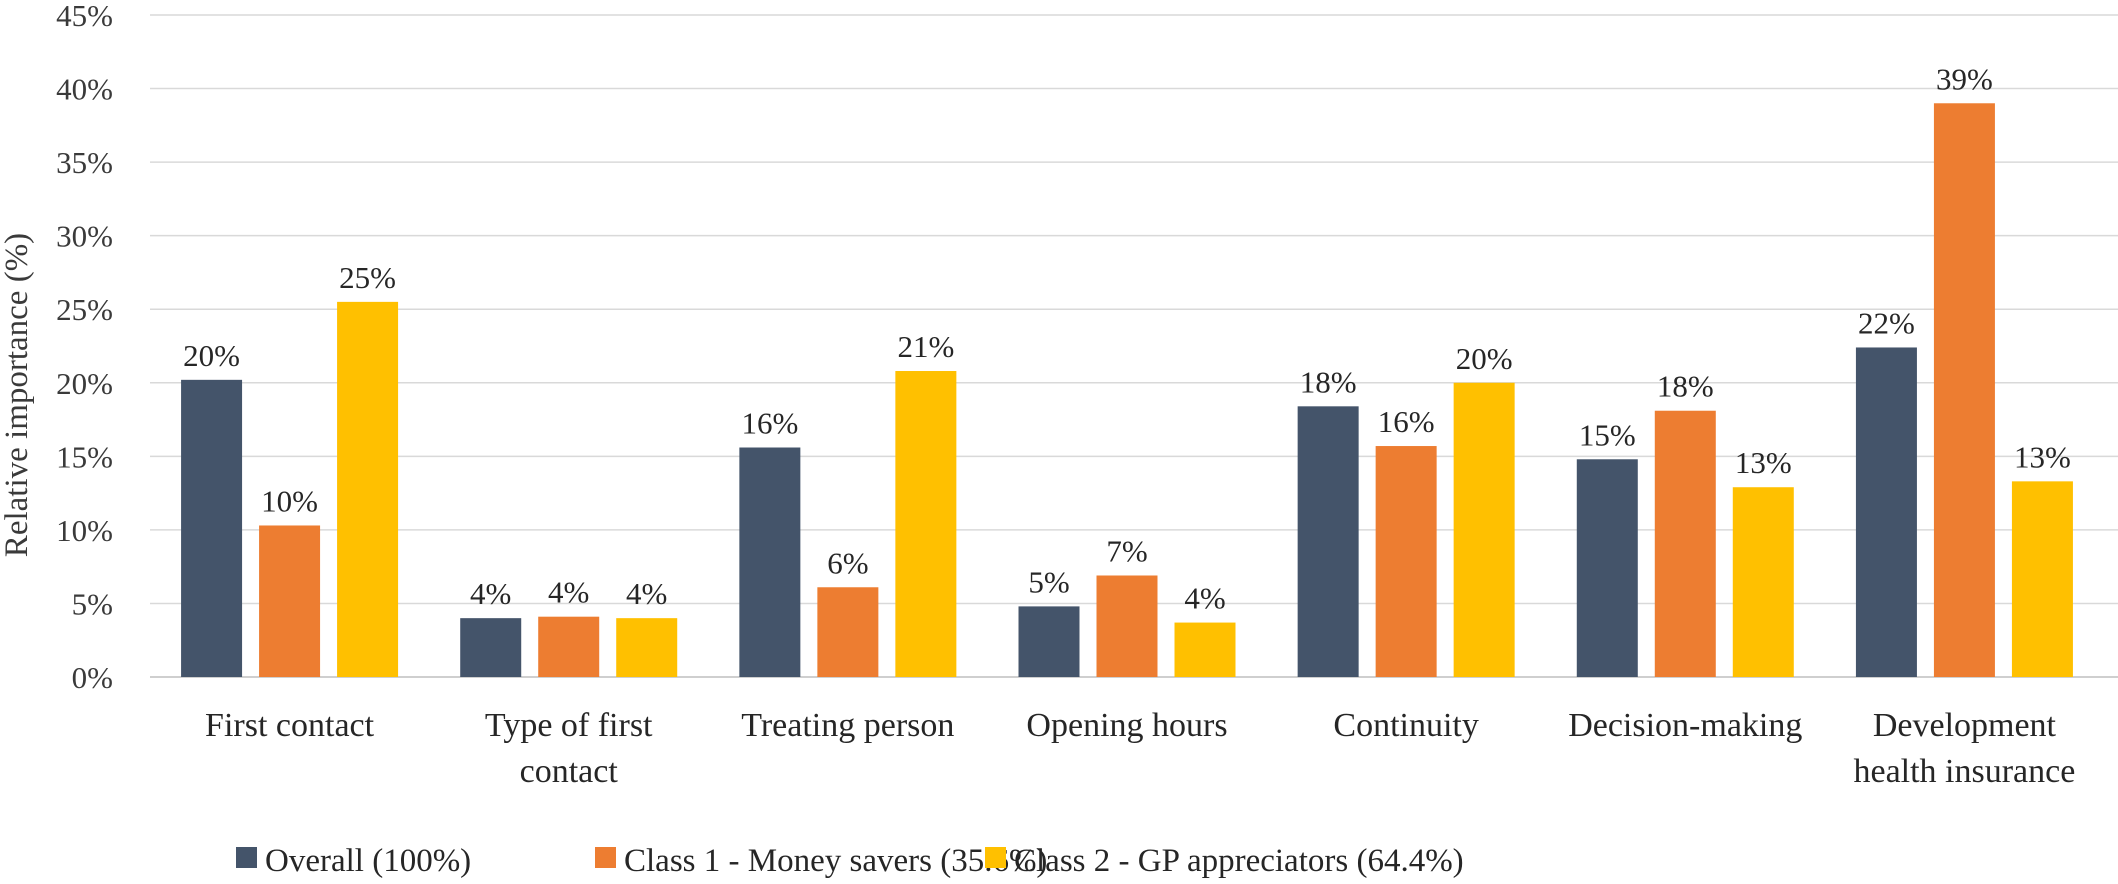 The image size is (2118, 884). I want to click on legend-label: Overall (100%), so click(368, 861).